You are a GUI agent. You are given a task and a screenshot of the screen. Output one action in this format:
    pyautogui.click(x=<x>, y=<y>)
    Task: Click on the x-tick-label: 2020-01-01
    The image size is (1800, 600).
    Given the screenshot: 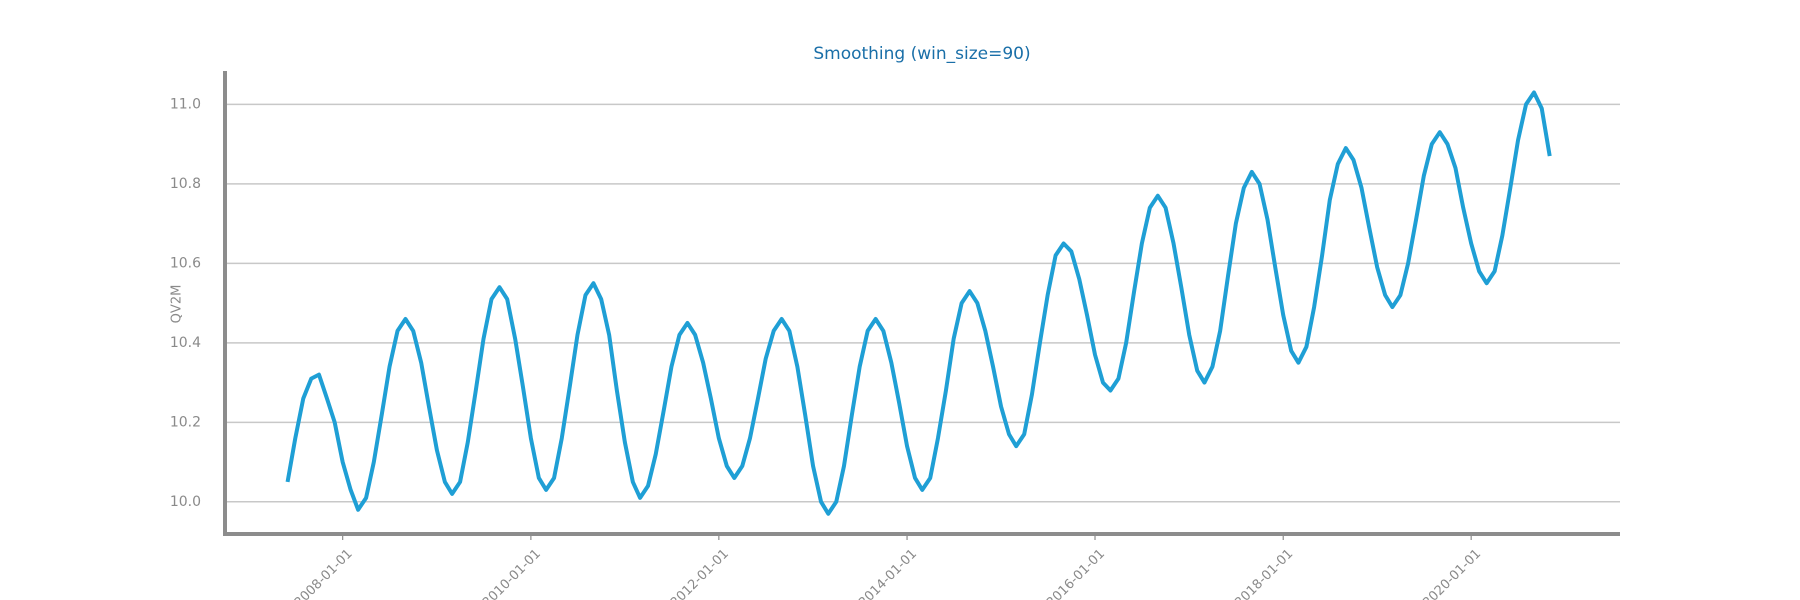 What is the action you would take?
    pyautogui.click(x=1452, y=573)
    